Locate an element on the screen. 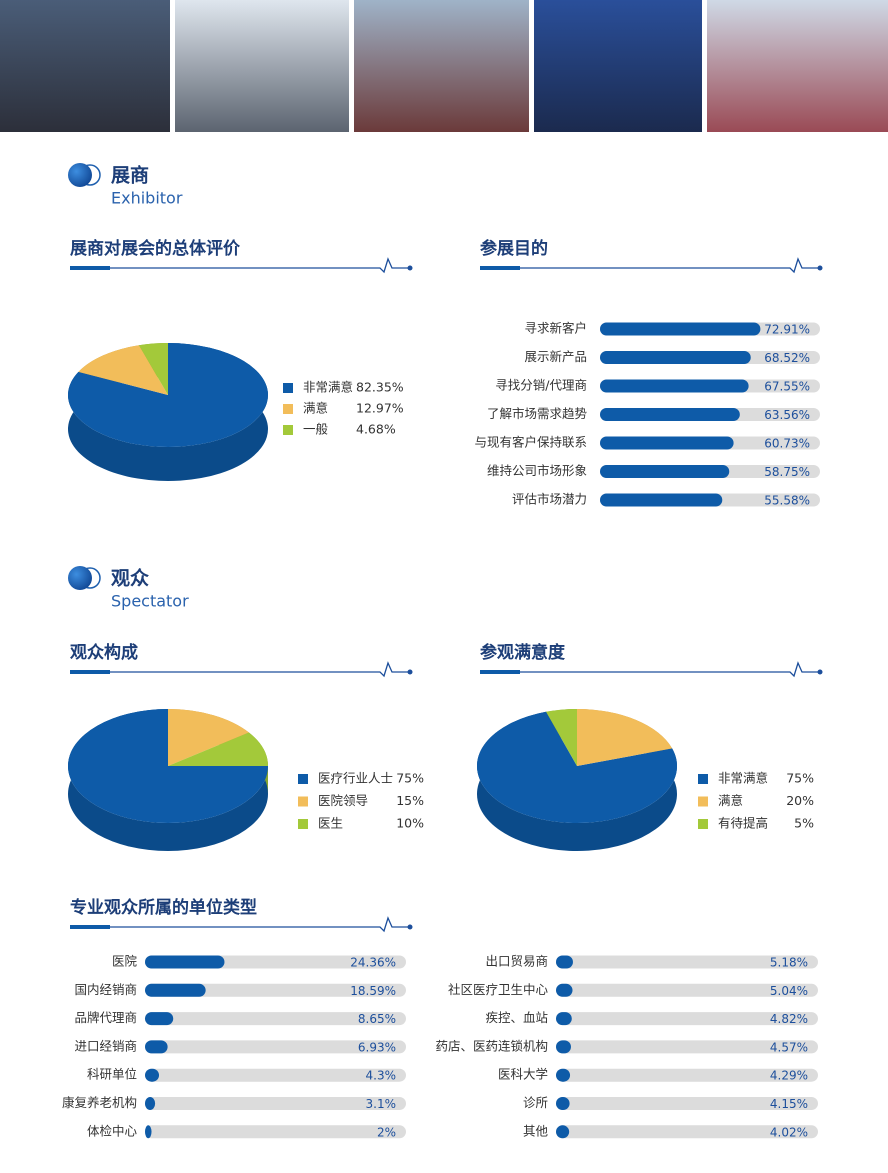  bar-value: 4.15% is located at coordinates (789, 1104).